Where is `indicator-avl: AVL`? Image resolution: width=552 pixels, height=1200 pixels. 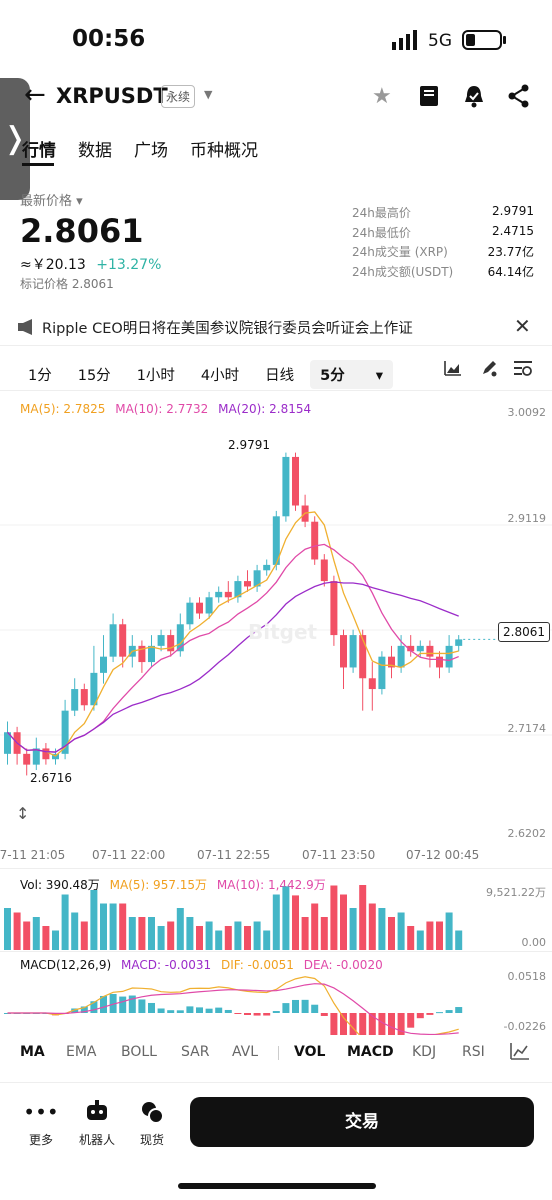
indicator-avl: AVL is located at coordinates (245, 1052).